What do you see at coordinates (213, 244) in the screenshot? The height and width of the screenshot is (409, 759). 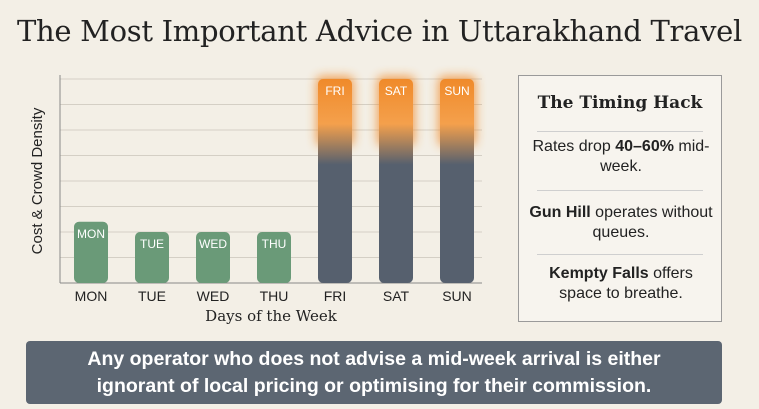 I see `bar-label-wed: WED` at bounding box center [213, 244].